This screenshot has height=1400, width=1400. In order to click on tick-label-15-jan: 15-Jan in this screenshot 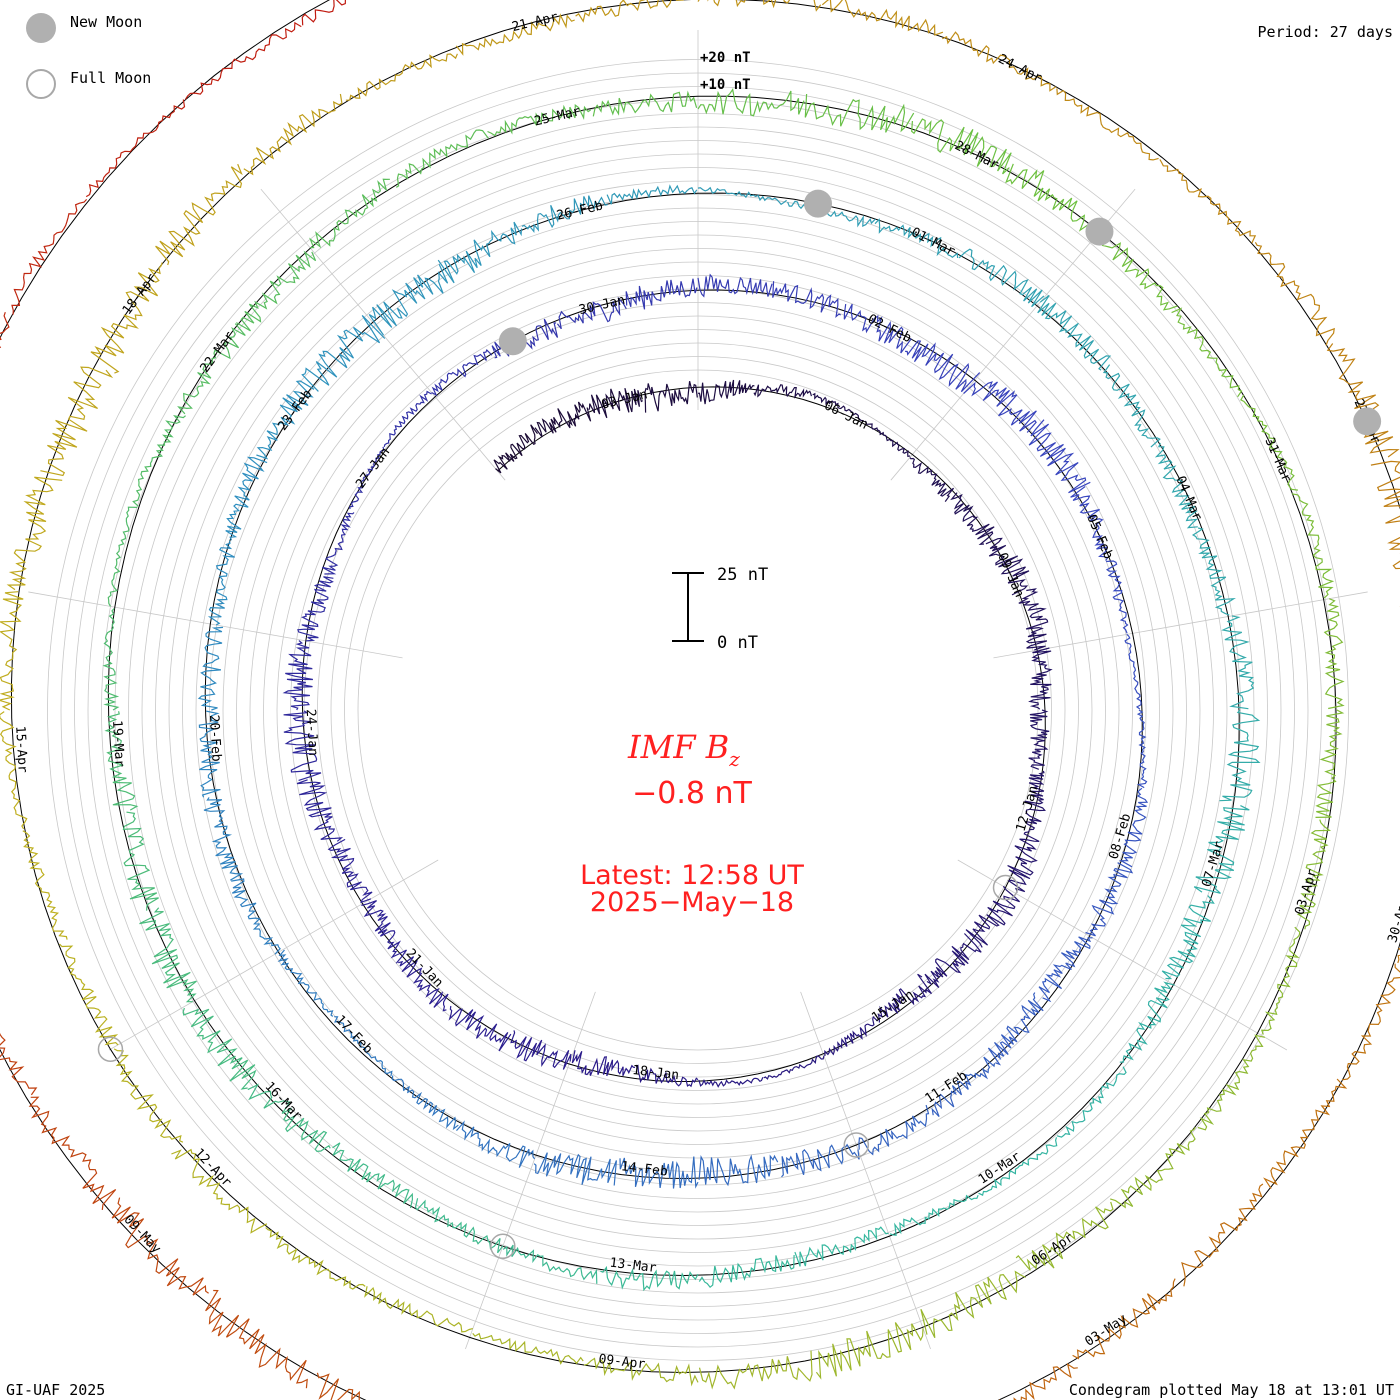, I will do `click(892, 1006)`.